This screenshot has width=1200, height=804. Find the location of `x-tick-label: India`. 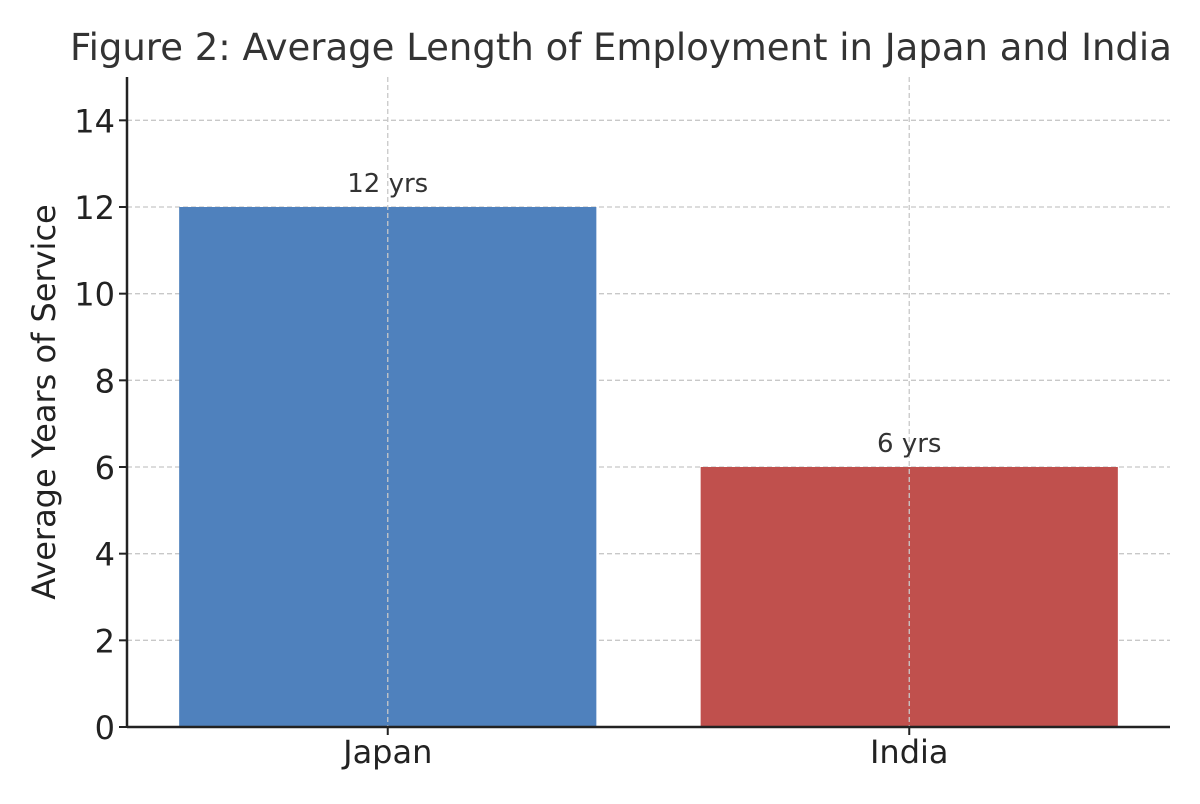

x-tick-label: India is located at coordinates (909, 752).